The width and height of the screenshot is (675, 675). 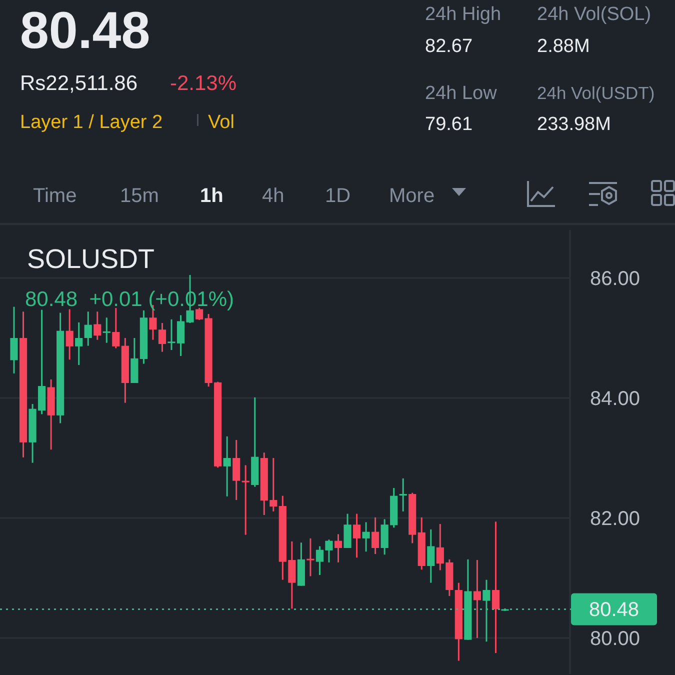 What do you see at coordinates (449, 124) in the screenshot?
I see `text: 79.61` at bounding box center [449, 124].